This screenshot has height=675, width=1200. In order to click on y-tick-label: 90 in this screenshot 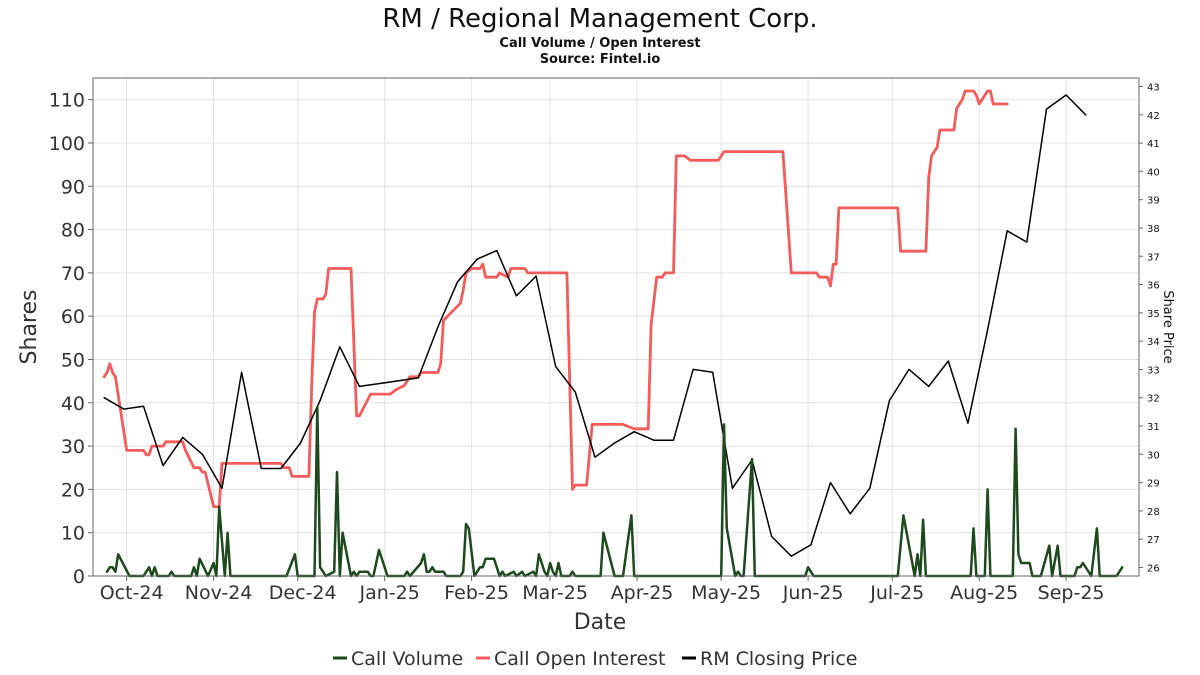, I will do `click(73, 187)`.